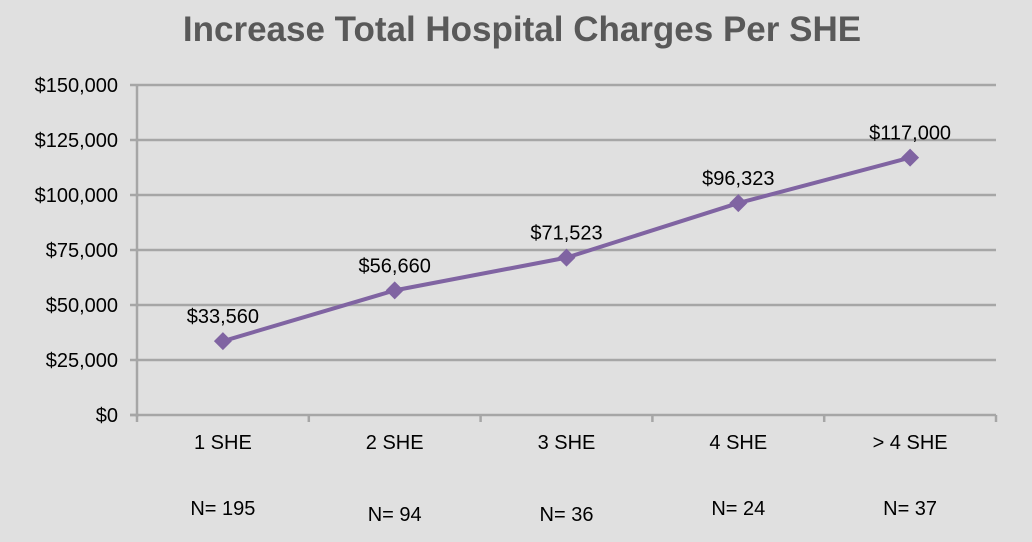 This screenshot has width=1032, height=542. What do you see at coordinates (223, 317) in the screenshot?
I see `data-label: $33,560` at bounding box center [223, 317].